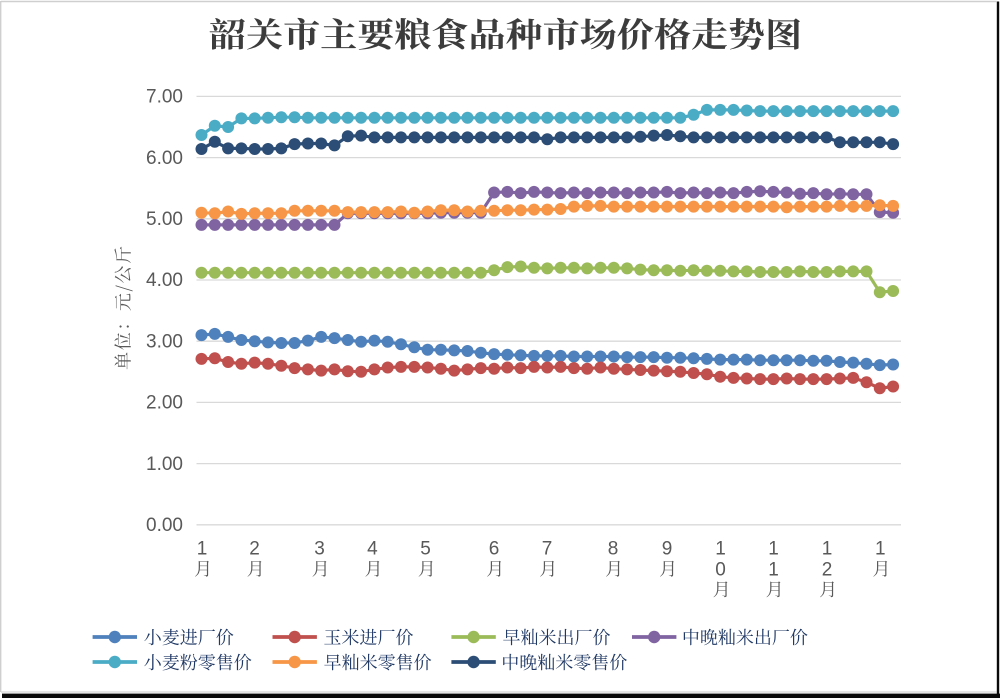 This screenshot has height=698, width=1000. What do you see at coordinates (667, 549) in the screenshot?
I see `svg-text: 9` at bounding box center [667, 549].